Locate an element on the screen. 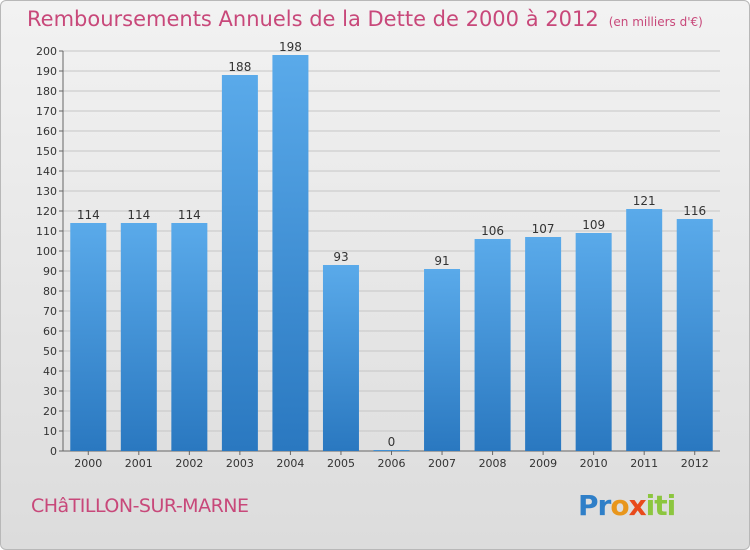 The image size is (750, 550). x-tick-label-2002: 2002 is located at coordinates (189, 463).